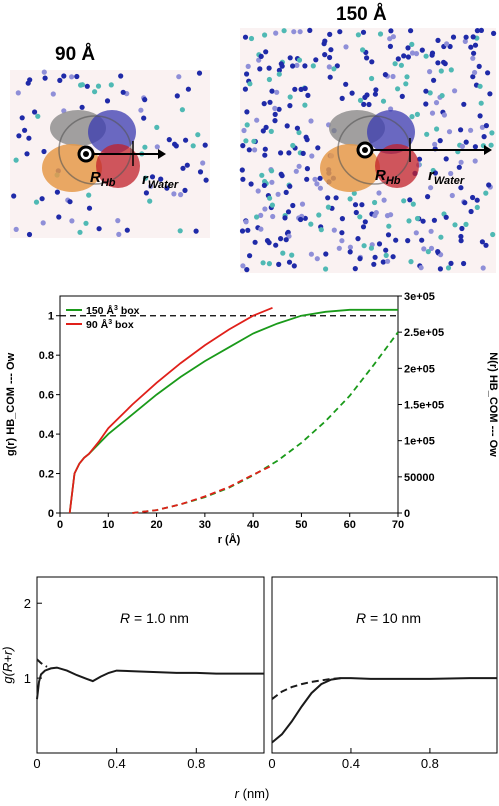 The image size is (499, 806). What do you see at coordinates (103, 179) in the screenshot?
I see `left-R-label: RHb` at bounding box center [103, 179].